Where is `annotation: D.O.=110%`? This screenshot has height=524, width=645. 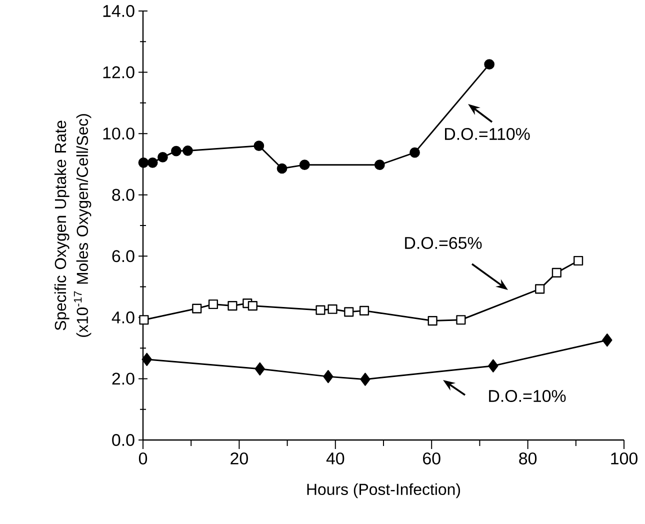 annotation: D.O.=110% is located at coordinates (487, 134).